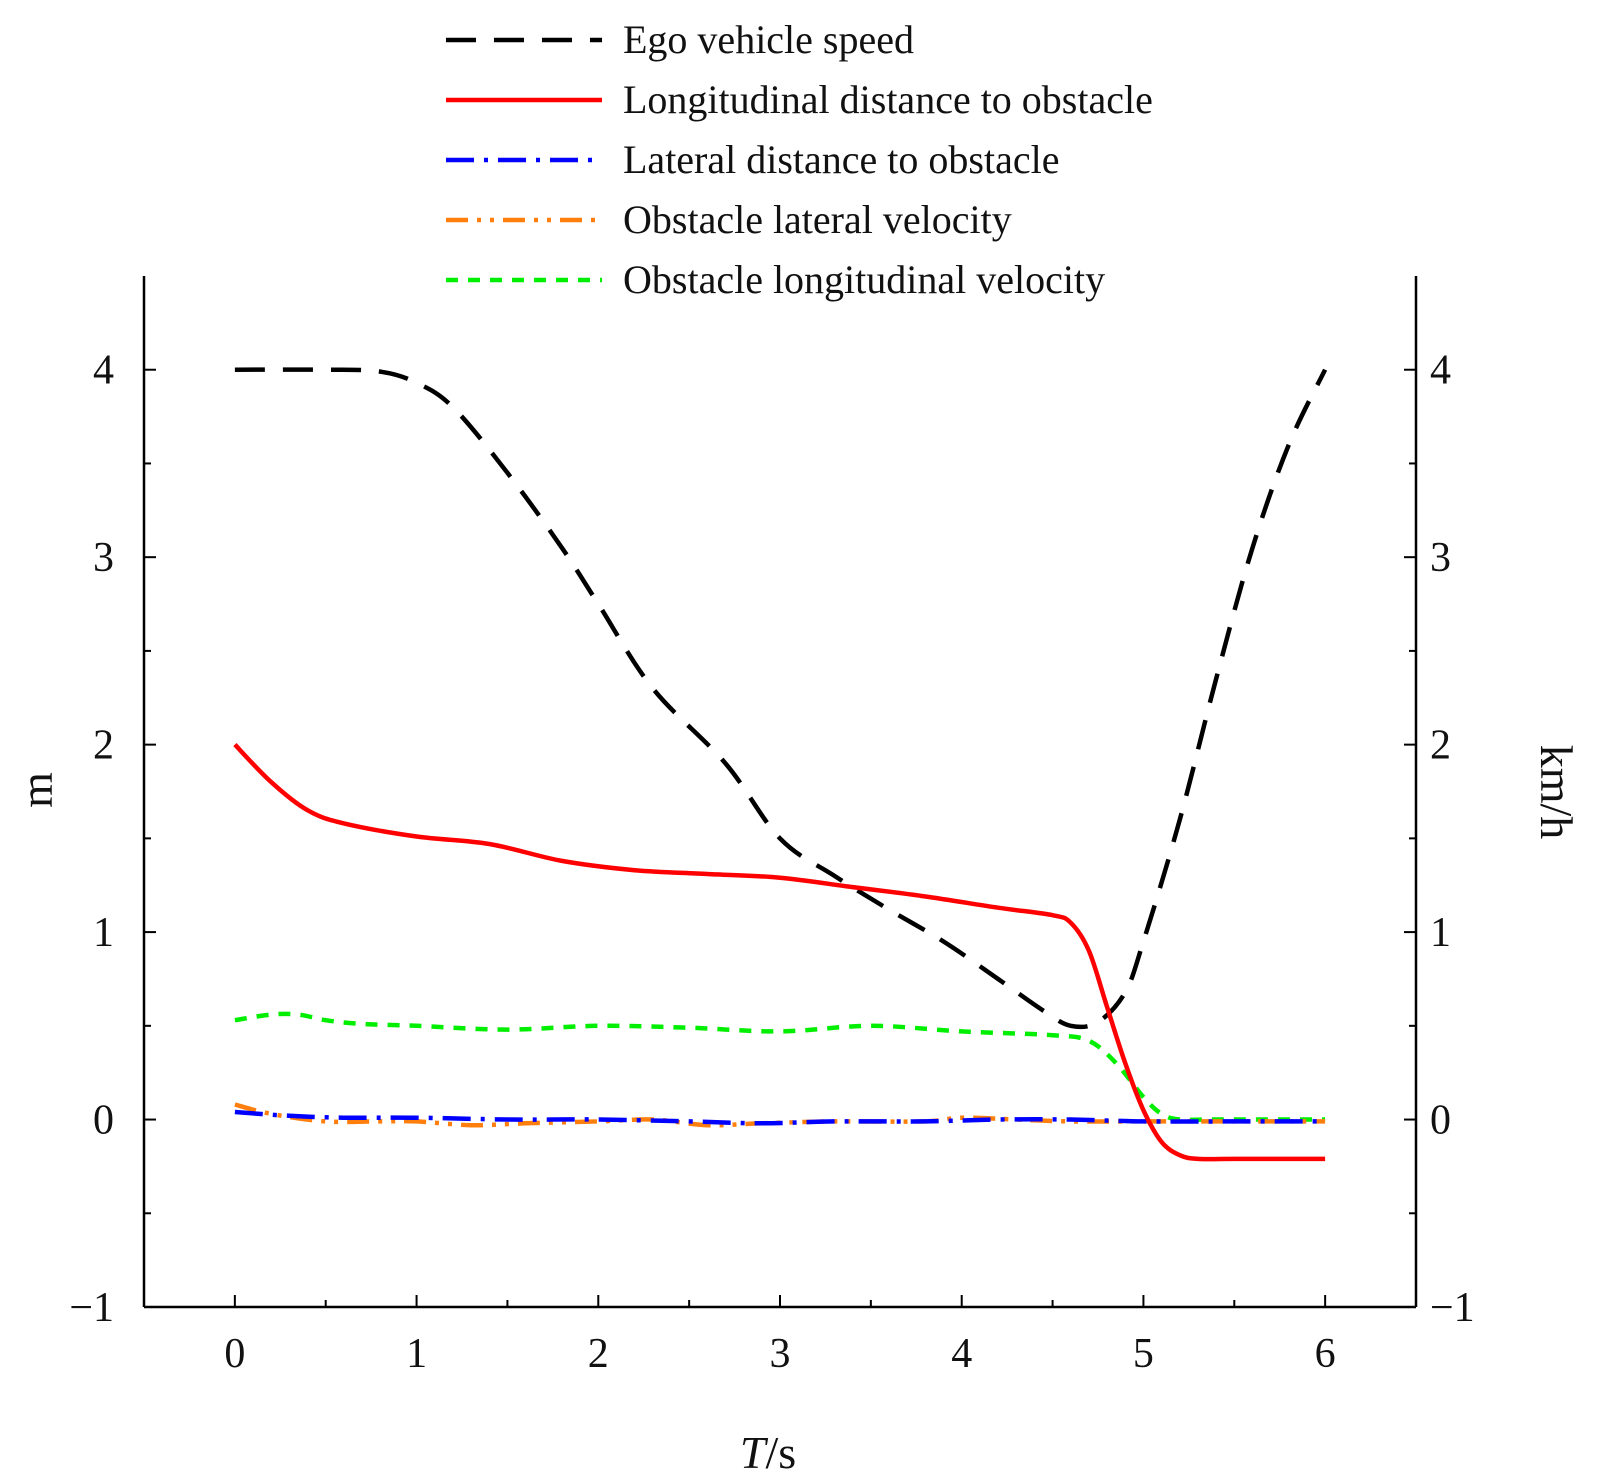  Describe the element at coordinates (888, 99) in the screenshot. I see `legend-label-longitudinal-distance-to-obstacle: Longitudinal distance to obstacle` at that location.